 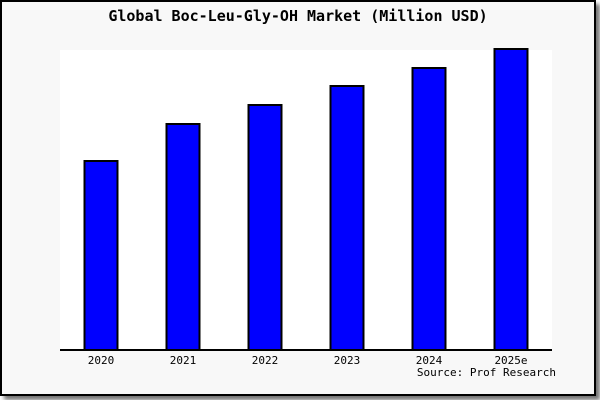 What do you see at coordinates (306, 360) in the screenshot?
I see `x-axis-tick-labels: 2020 2021 2022 2023 2024 2025e` at bounding box center [306, 360].